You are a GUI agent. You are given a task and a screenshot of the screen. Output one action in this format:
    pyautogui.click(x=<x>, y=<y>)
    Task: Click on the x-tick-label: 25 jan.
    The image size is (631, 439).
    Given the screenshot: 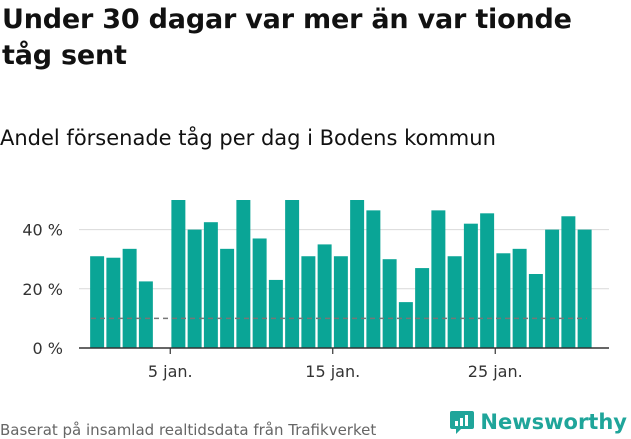 What is the action you would take?
    pyautogui.click(x=495, y=371)
    